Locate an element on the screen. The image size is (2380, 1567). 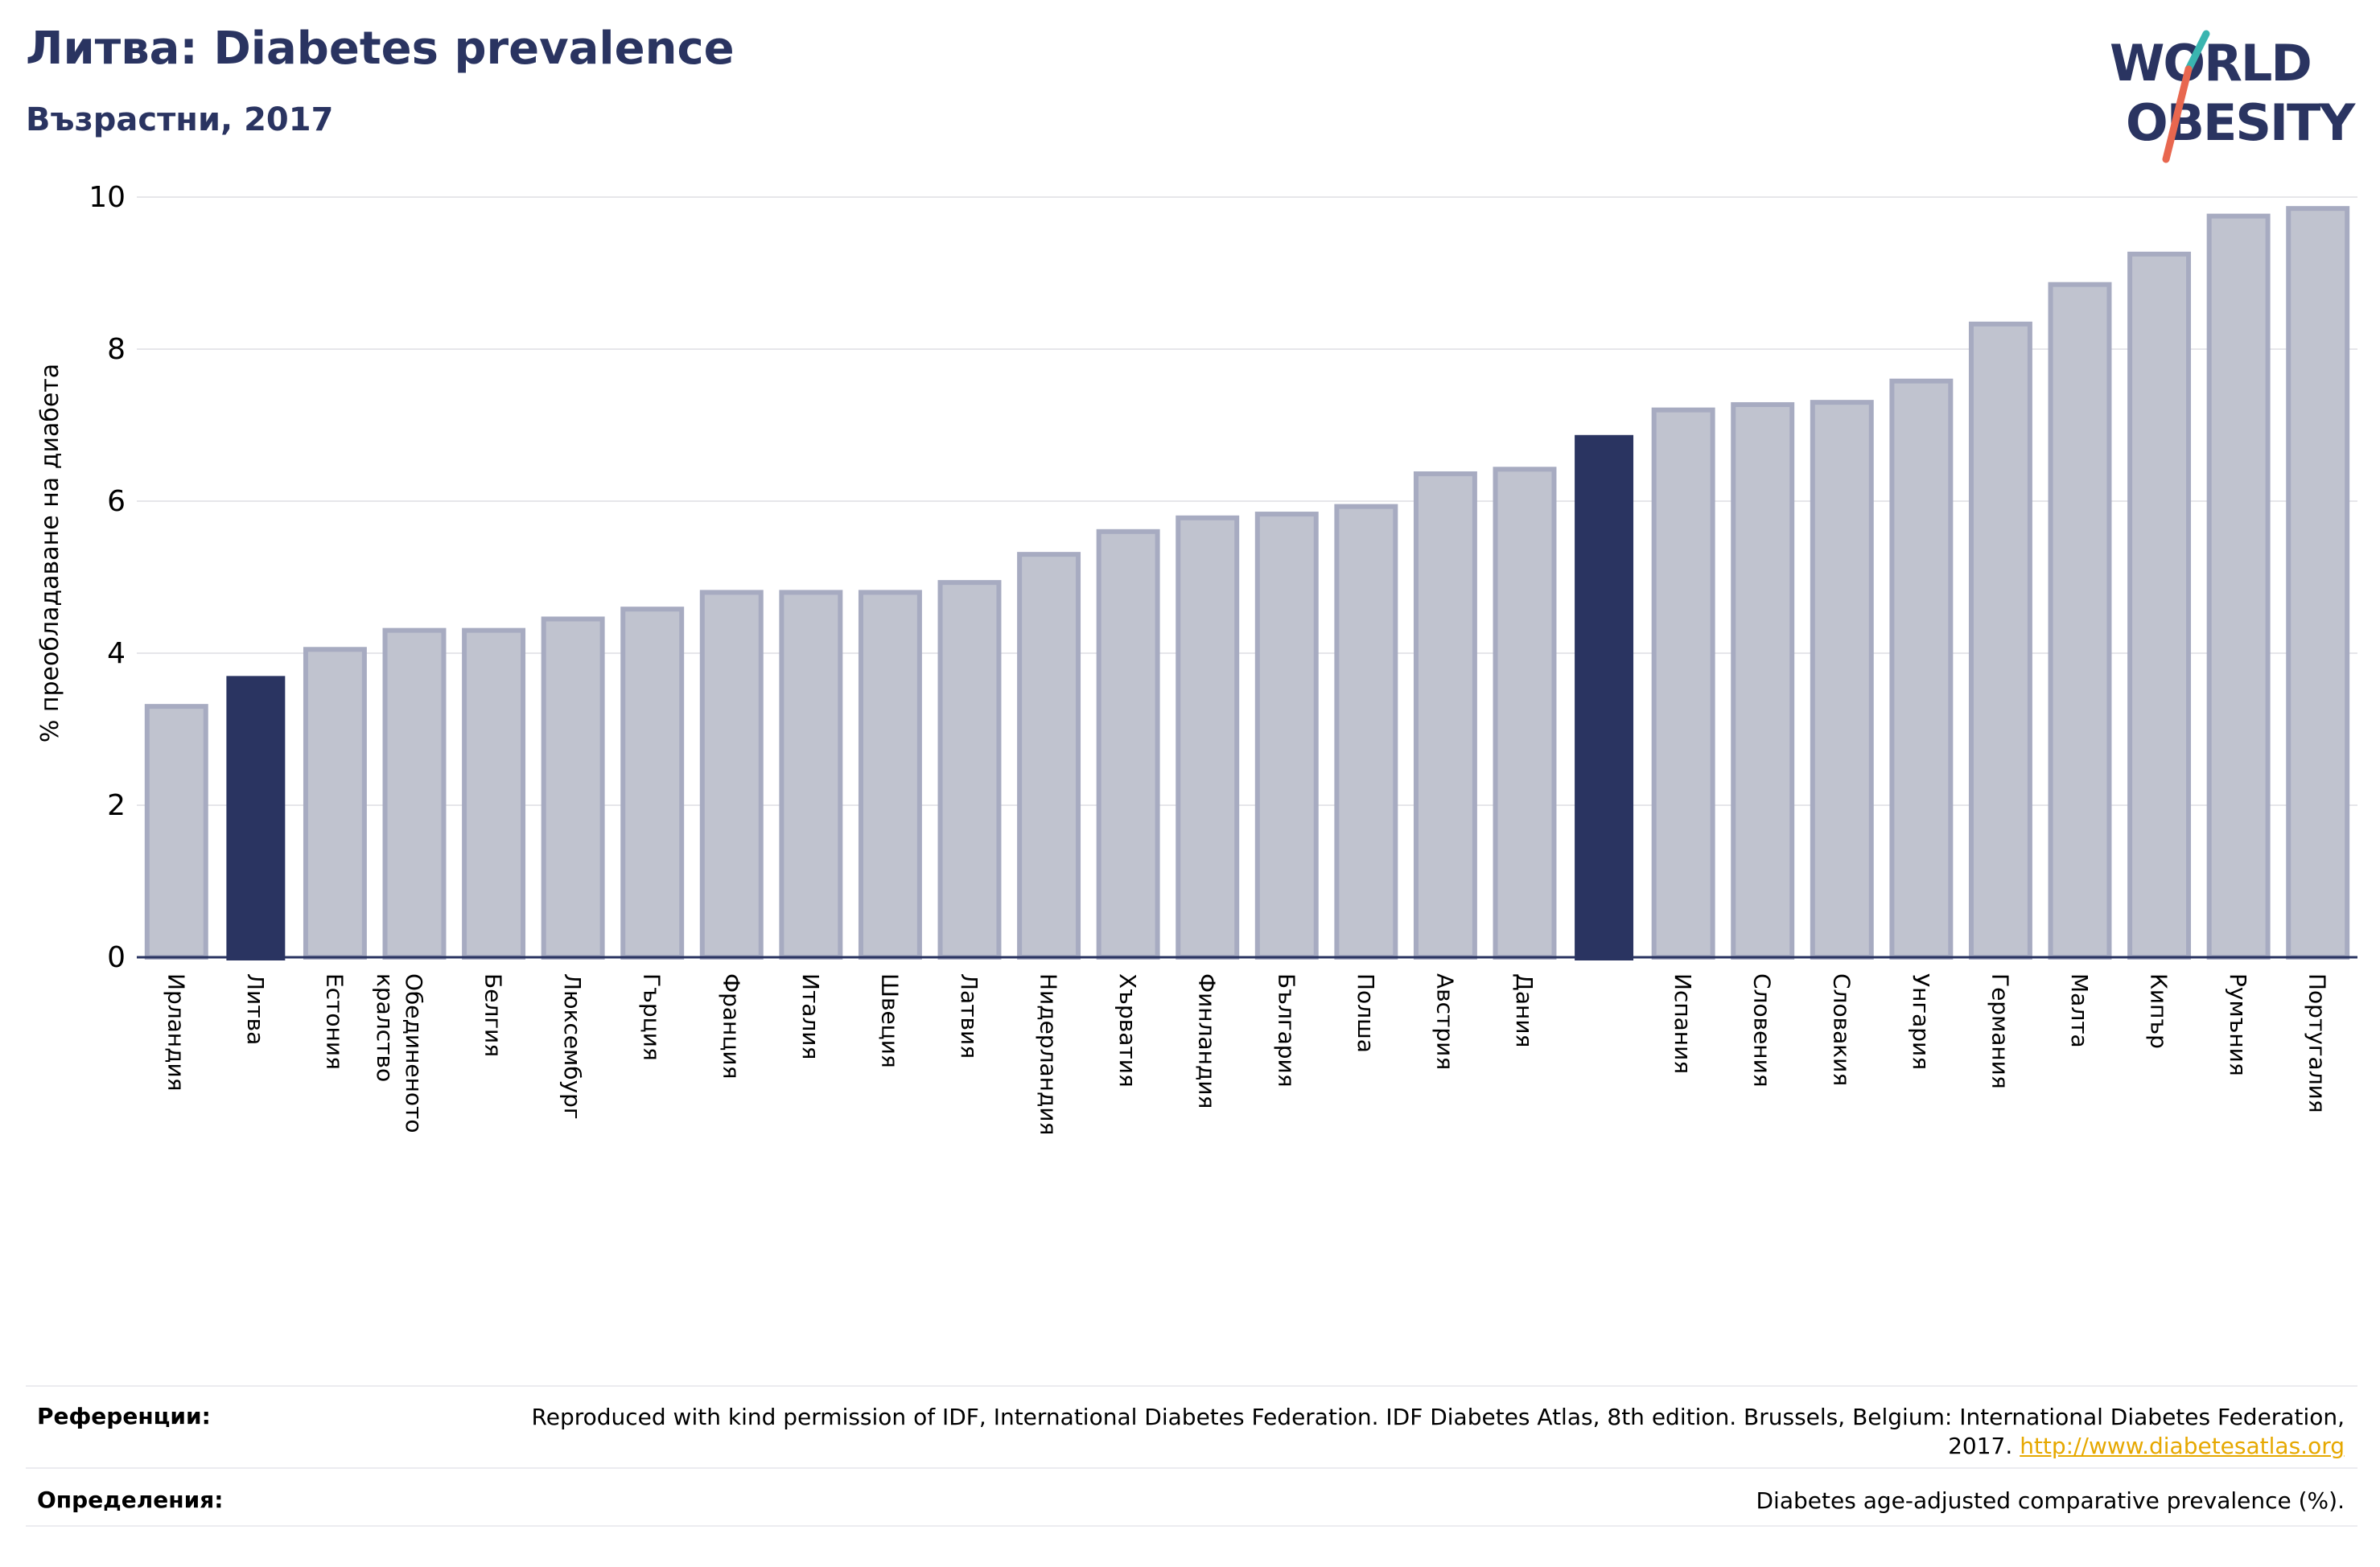
x-tick-label: Кипър is located at coordinates (2159, 1011).